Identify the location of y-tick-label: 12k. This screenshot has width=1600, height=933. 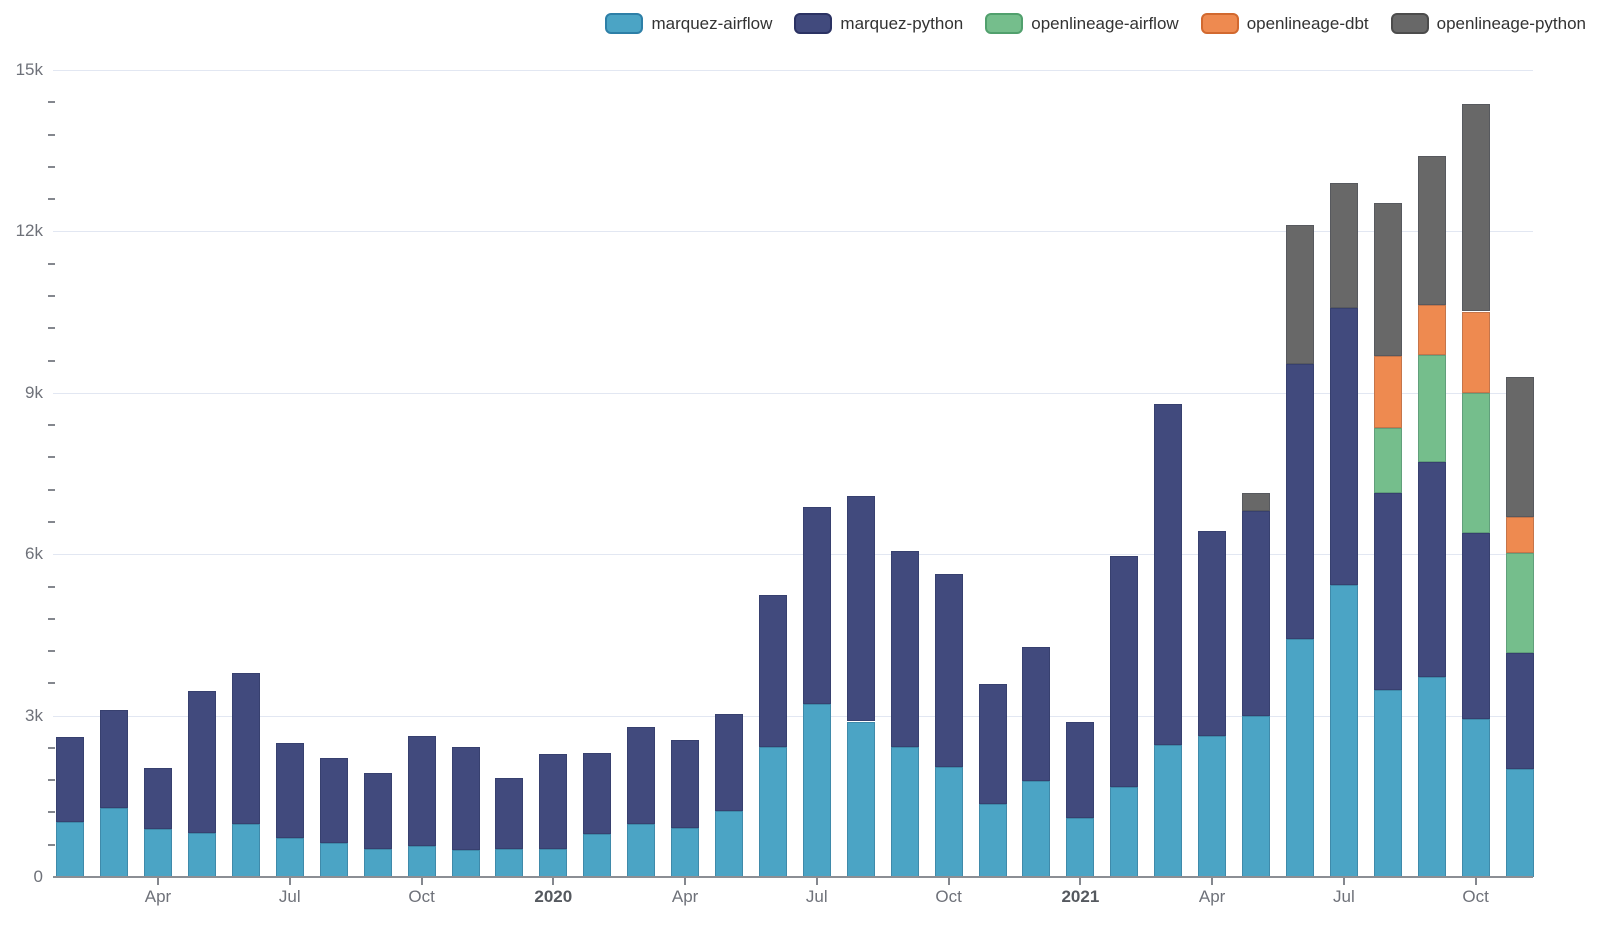
(29, 231).